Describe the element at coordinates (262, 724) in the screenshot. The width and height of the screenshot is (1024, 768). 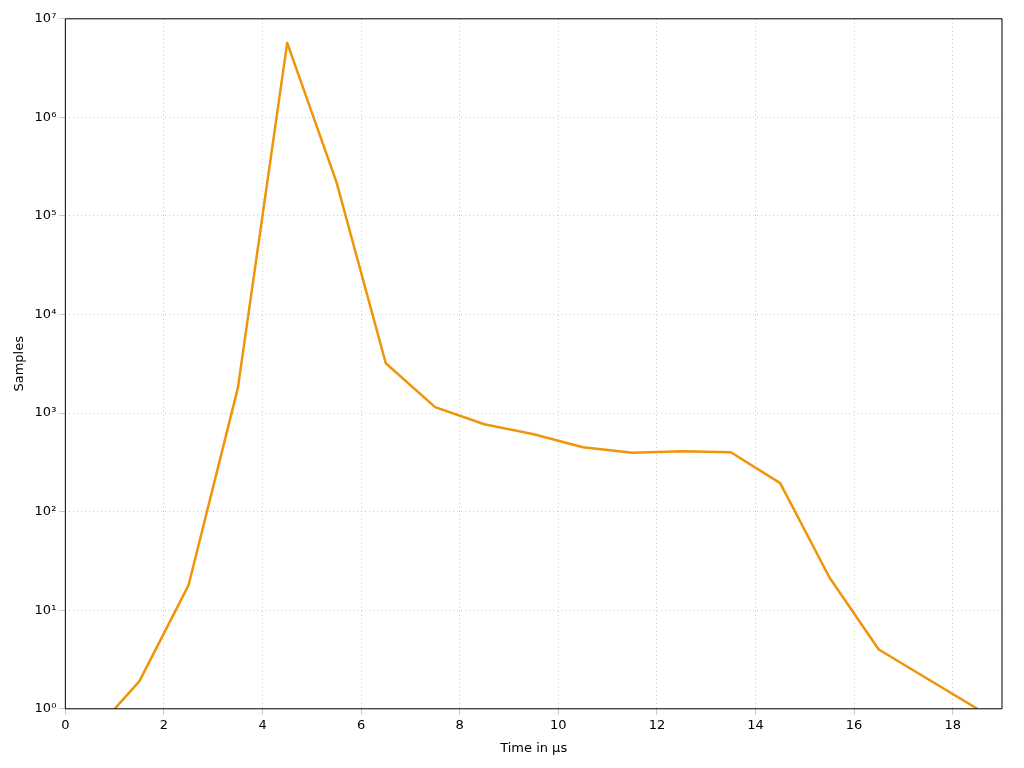
I see `x-tick-label: 4` at that location.